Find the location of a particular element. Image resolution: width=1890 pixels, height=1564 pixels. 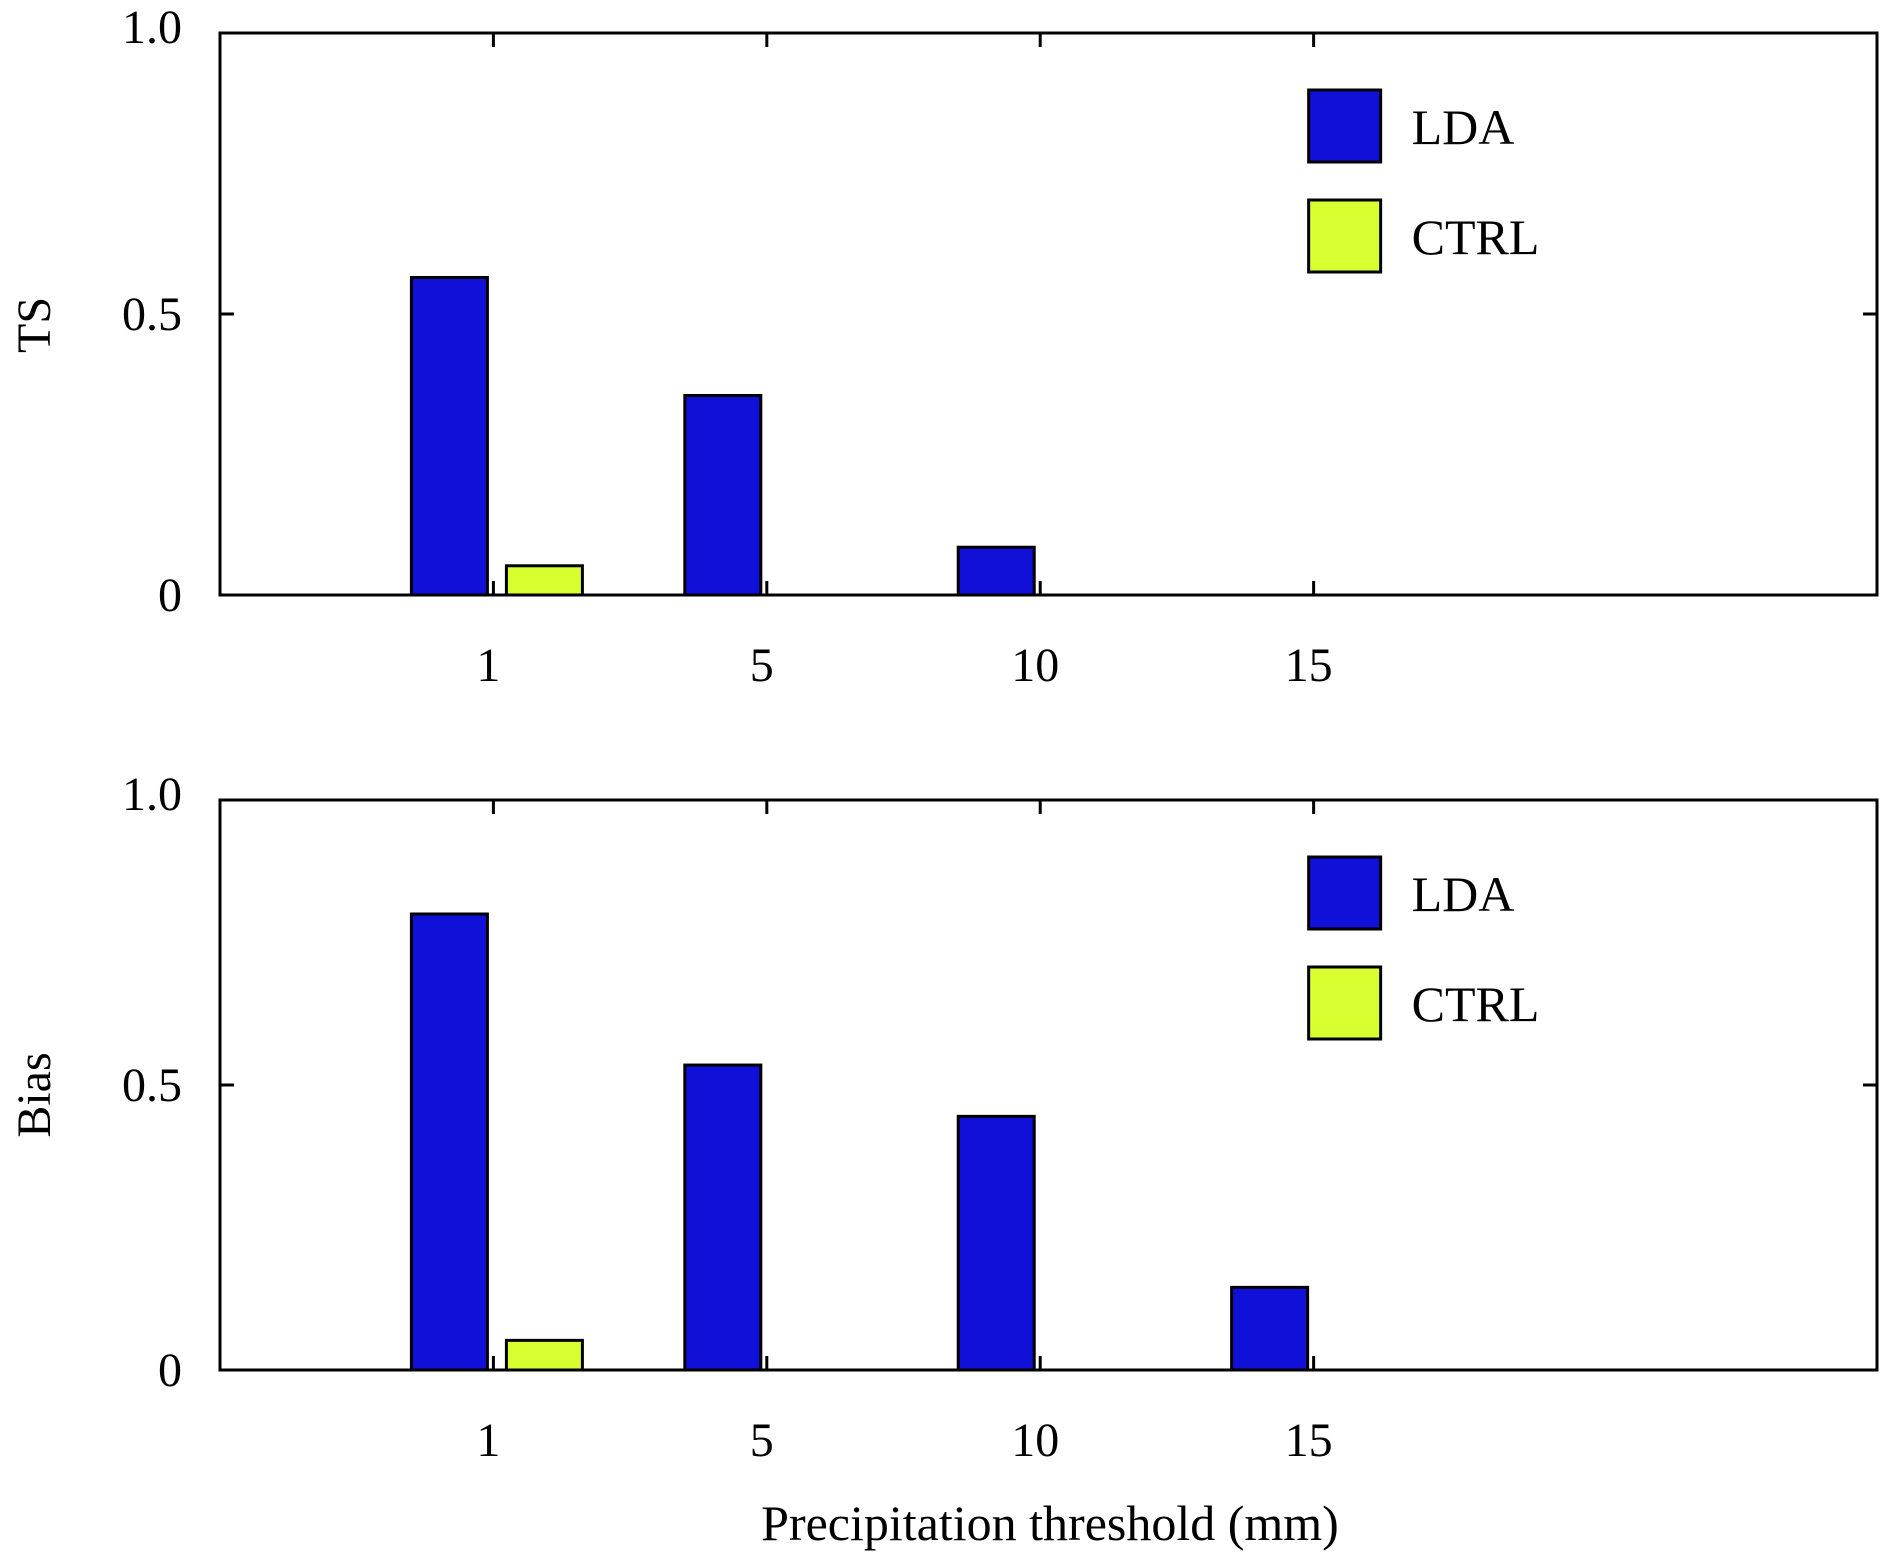

ts-y-axis-label: TS is located at coordinates (34, 325).